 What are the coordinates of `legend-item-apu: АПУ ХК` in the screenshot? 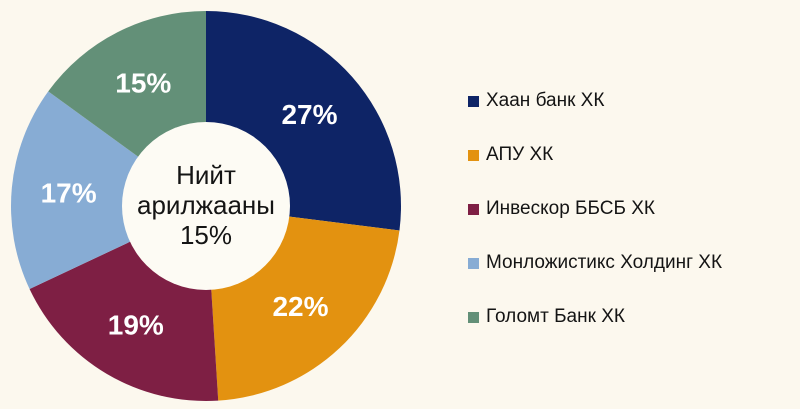 It's located at (595, 155).